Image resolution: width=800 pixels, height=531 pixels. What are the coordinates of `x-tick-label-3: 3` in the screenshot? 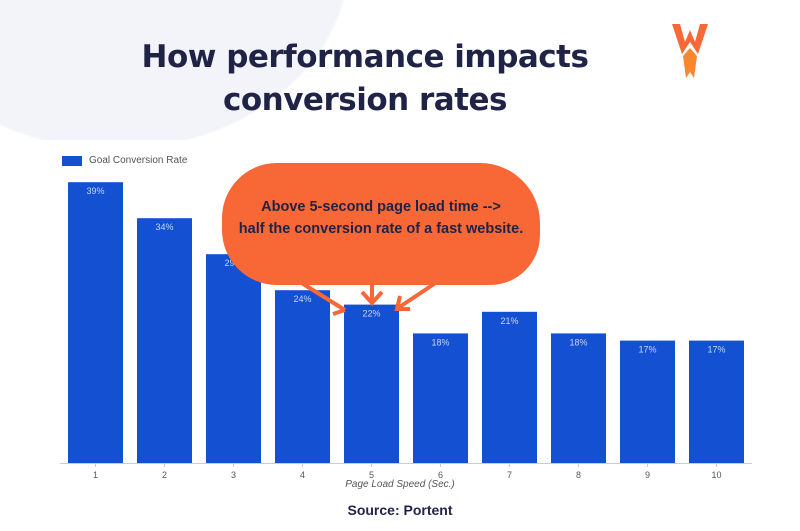 It's located at (233, 475).